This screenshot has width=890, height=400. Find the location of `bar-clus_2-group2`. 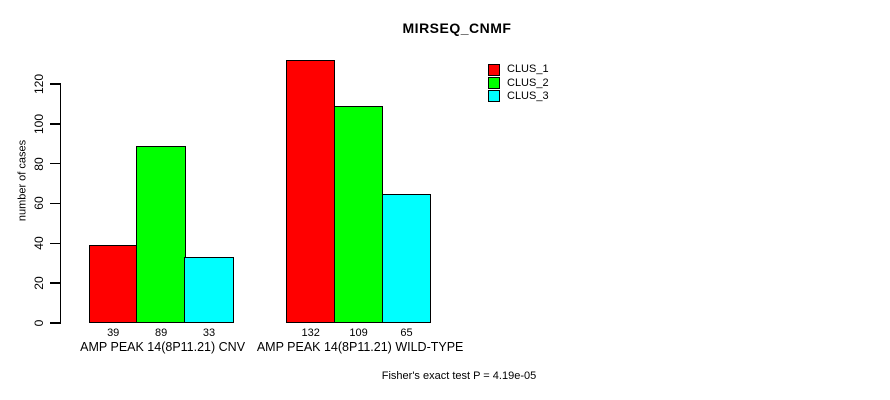

bar-clus_2-group2 is located at coordinates (358, 214).